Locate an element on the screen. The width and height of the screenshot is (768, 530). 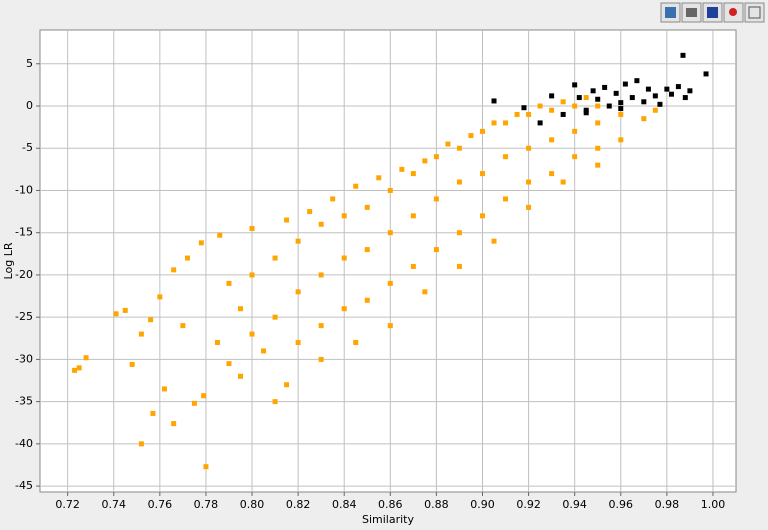
toolbar is located at coordinates (712, 12).